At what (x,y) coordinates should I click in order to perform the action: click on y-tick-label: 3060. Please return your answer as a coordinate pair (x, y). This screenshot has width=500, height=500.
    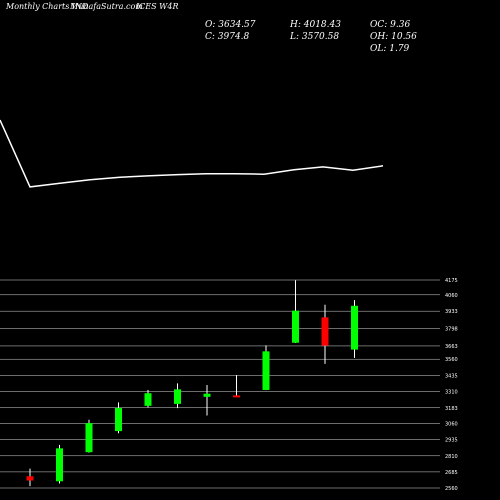
    Looking at the image, I should click on (451, 425).